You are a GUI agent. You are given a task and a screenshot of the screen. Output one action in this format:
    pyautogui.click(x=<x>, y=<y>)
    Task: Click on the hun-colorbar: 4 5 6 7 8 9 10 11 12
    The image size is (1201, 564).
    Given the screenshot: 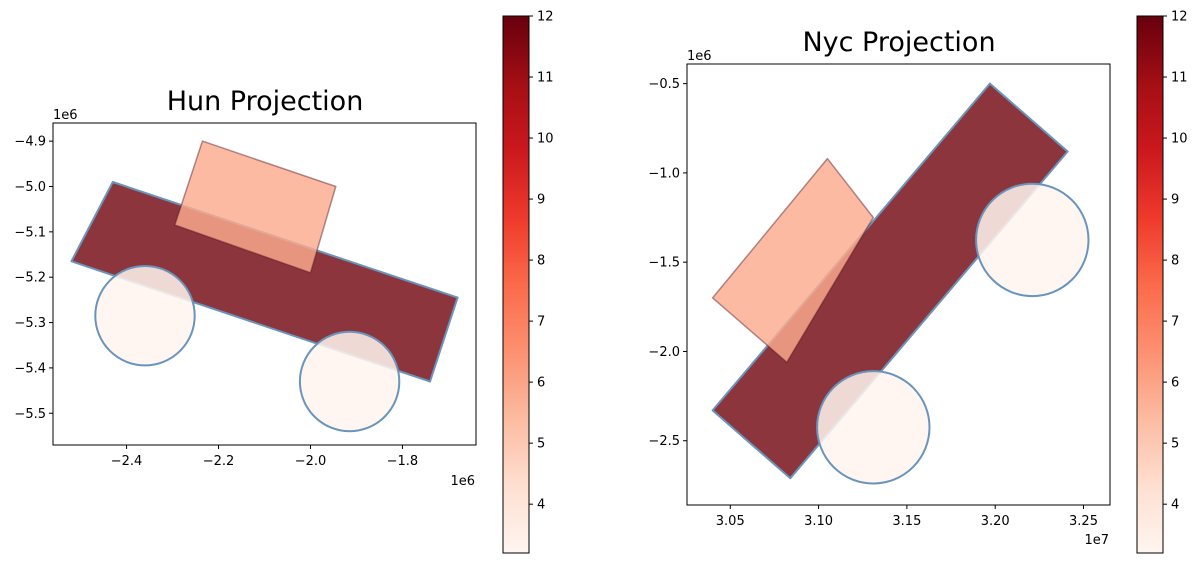 What is the action you would take?
    pyautogui.click(x=528, y=282)
    